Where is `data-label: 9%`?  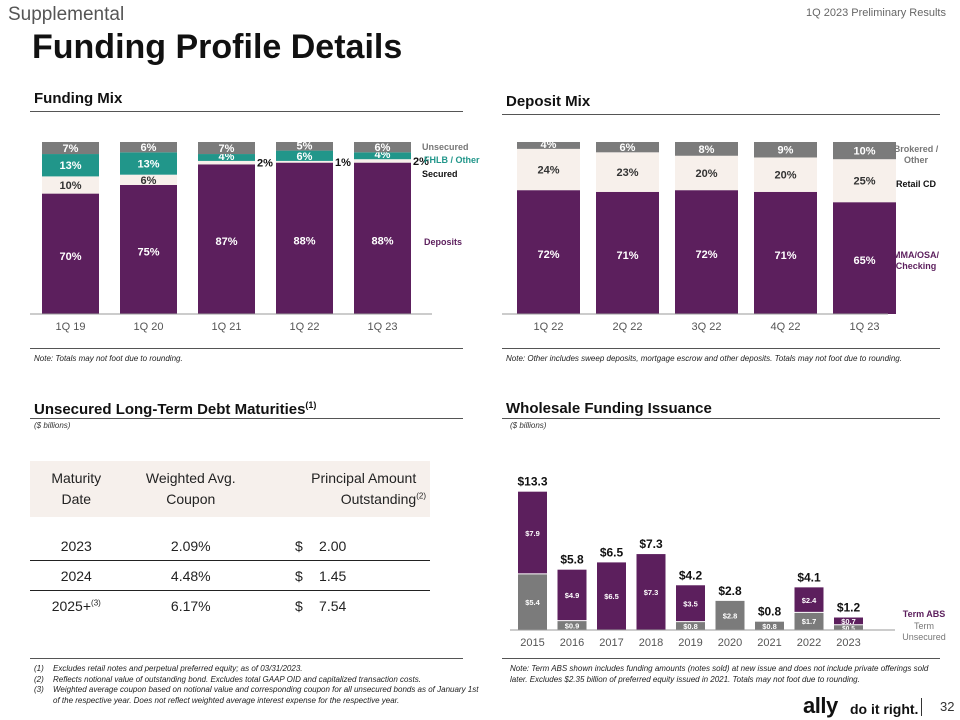 data-label: 9% is located at coordinates (786, 151).